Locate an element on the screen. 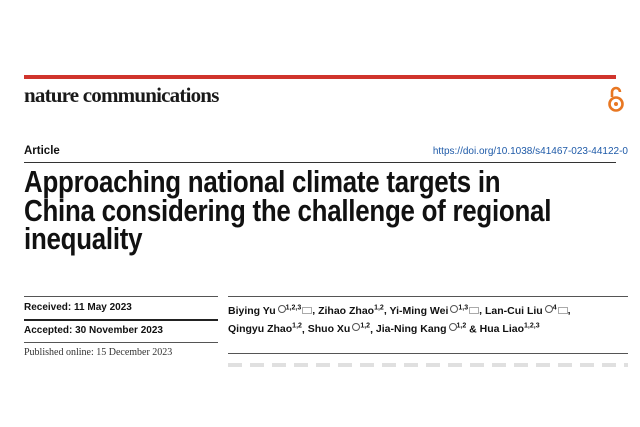 The height and width of the screenshot is (427, 640). author: Jia-Ning Kang 1,2 is located at coordinates (421, 329).